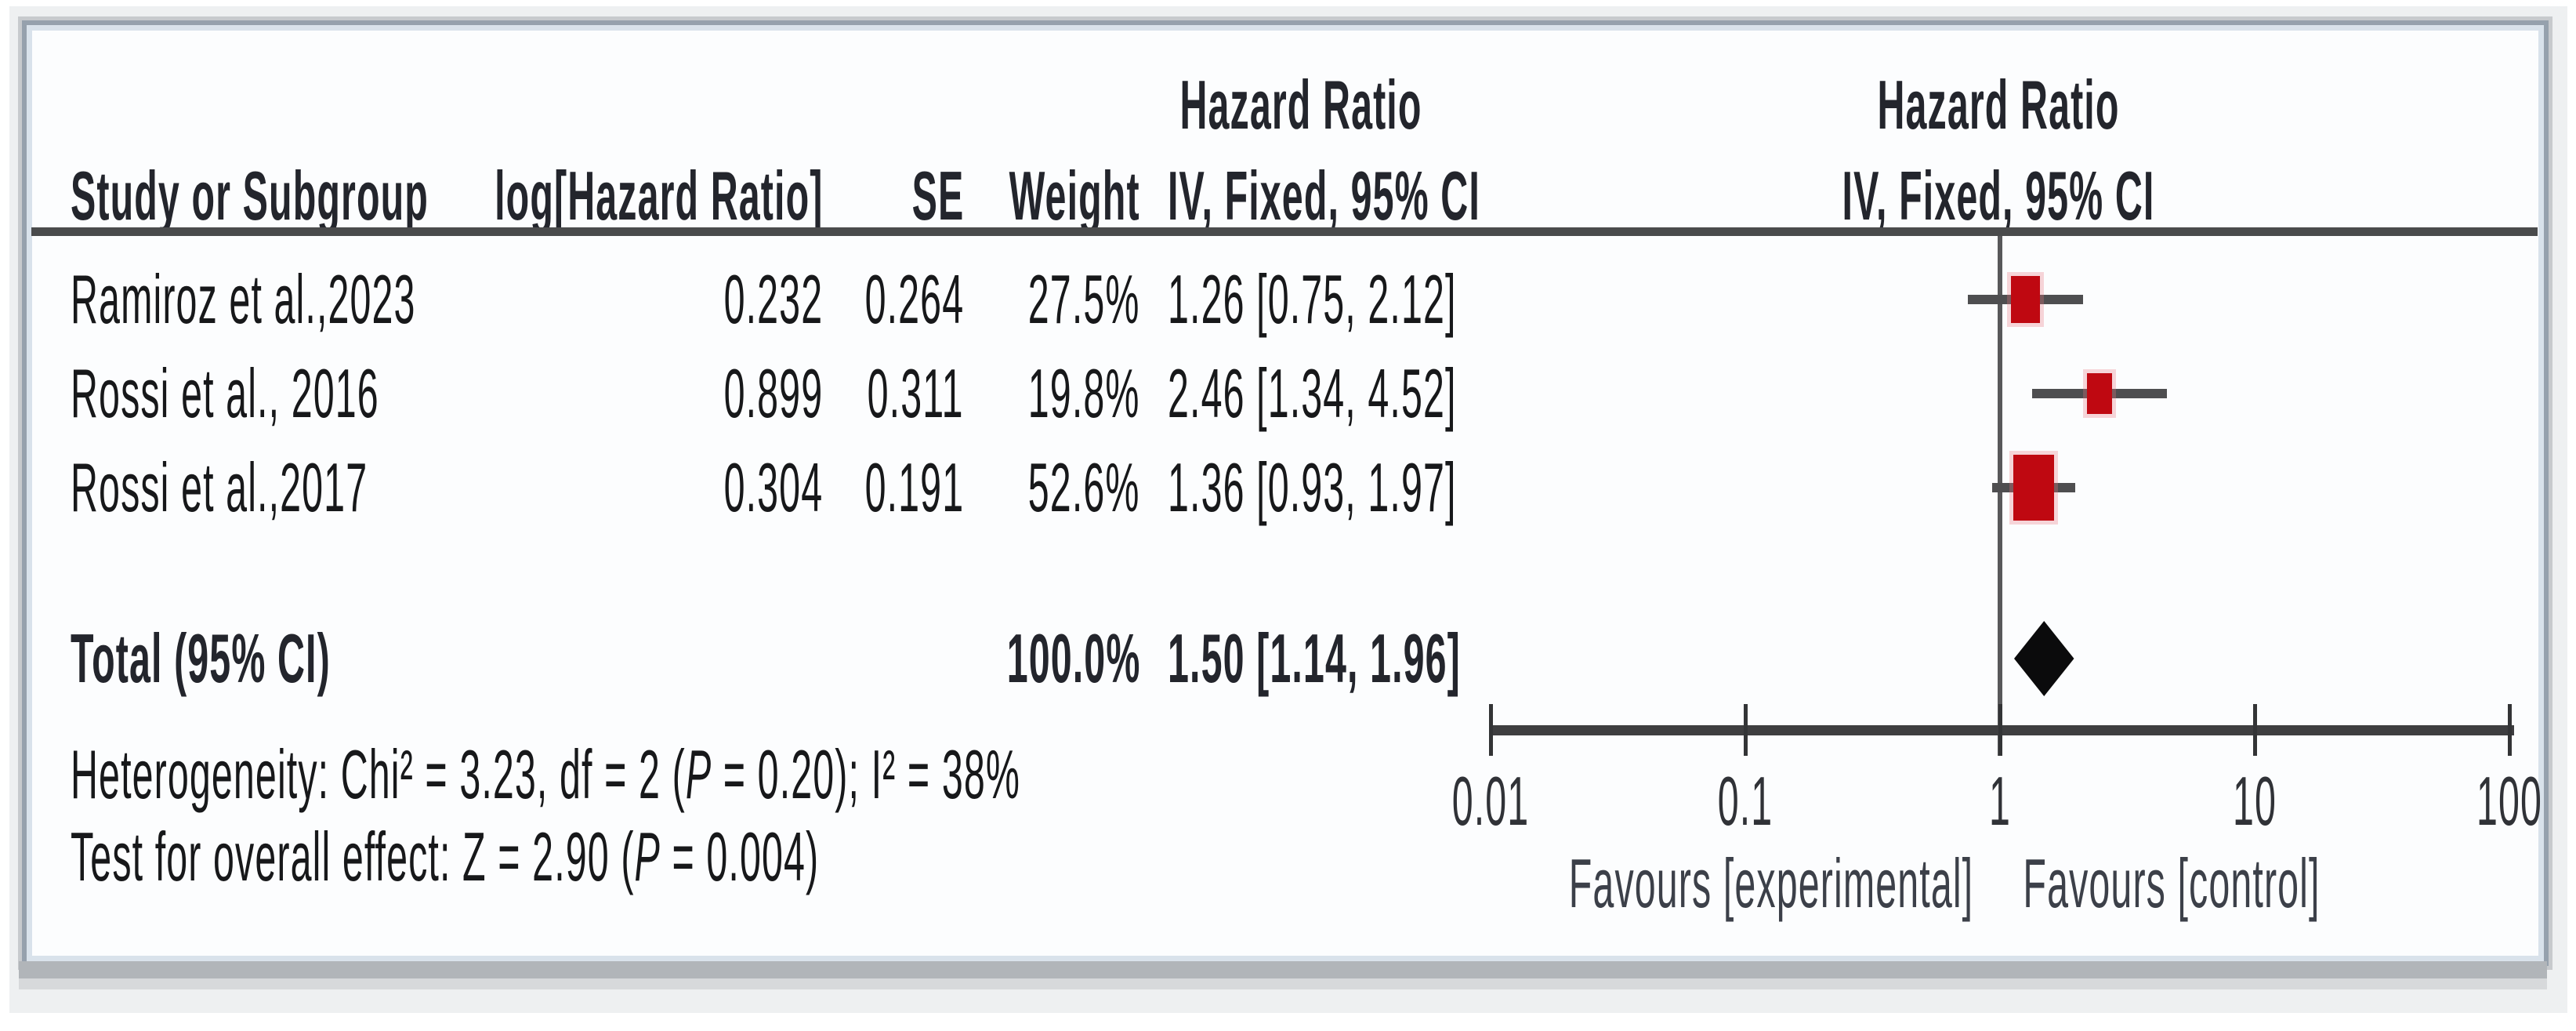 The image size is (2576, 1031). Describe the element at coordinates (243, 299) in the screenshot. I see `study-name: Ramiroz et al.,2023` at that location.